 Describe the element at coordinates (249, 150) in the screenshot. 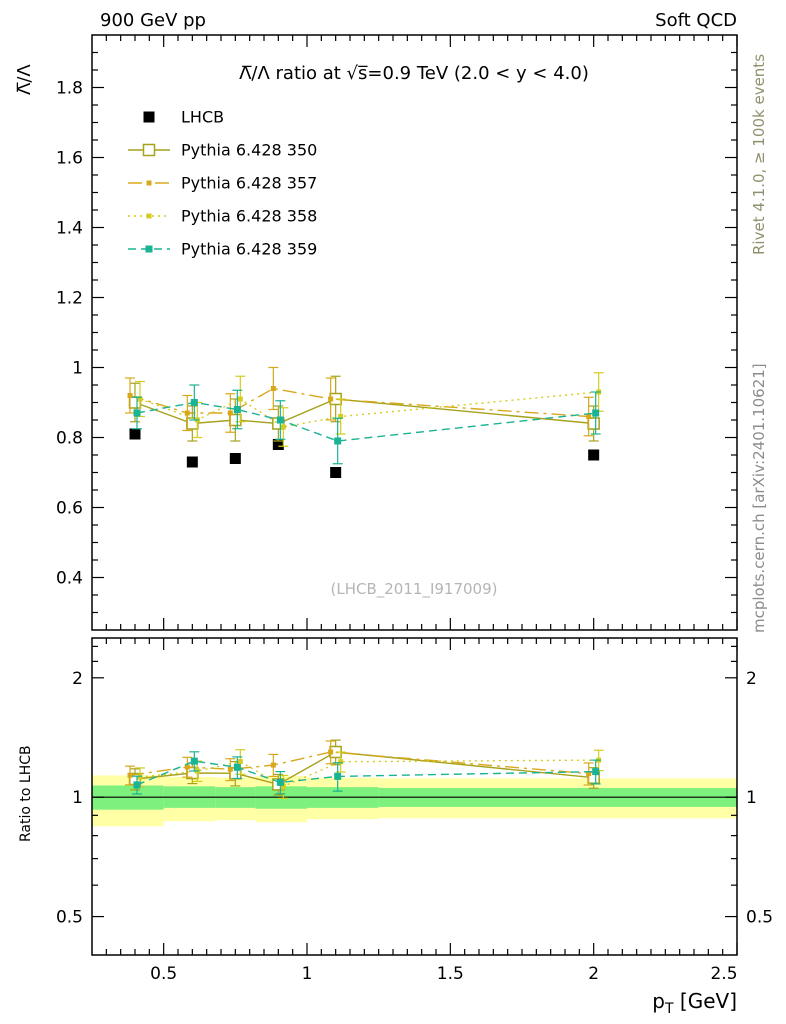

I see `legend-label: Pythia 6.428 350` at that location.